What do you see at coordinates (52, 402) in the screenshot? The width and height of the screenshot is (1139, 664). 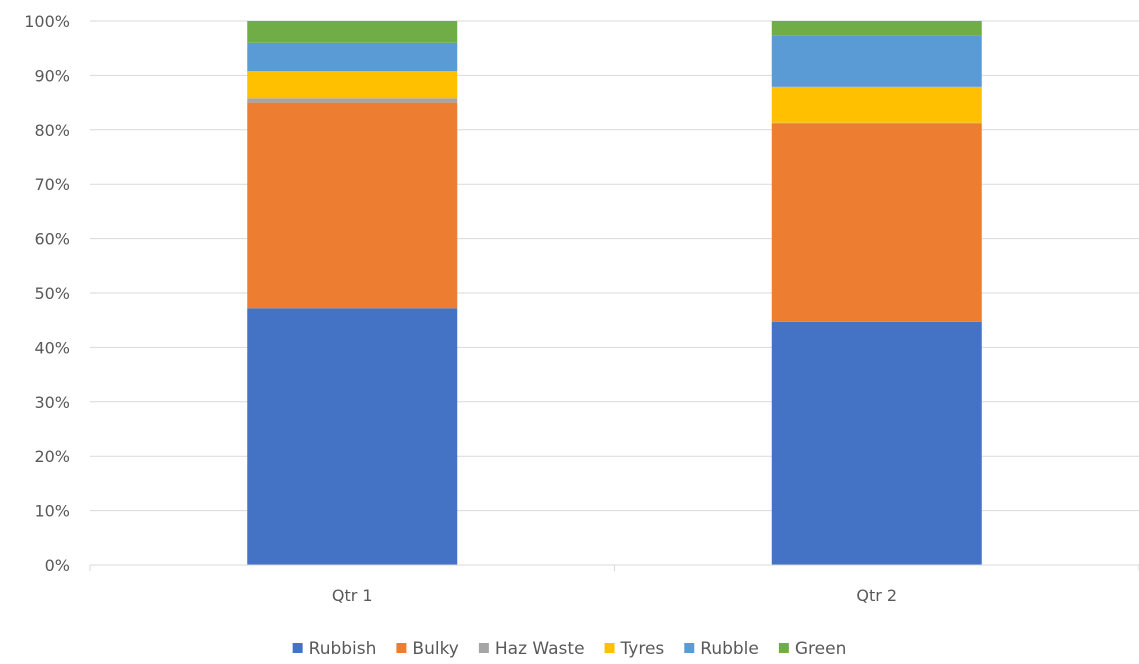 I see `y-tick-label: 30%` at bounding box center [52, 402].